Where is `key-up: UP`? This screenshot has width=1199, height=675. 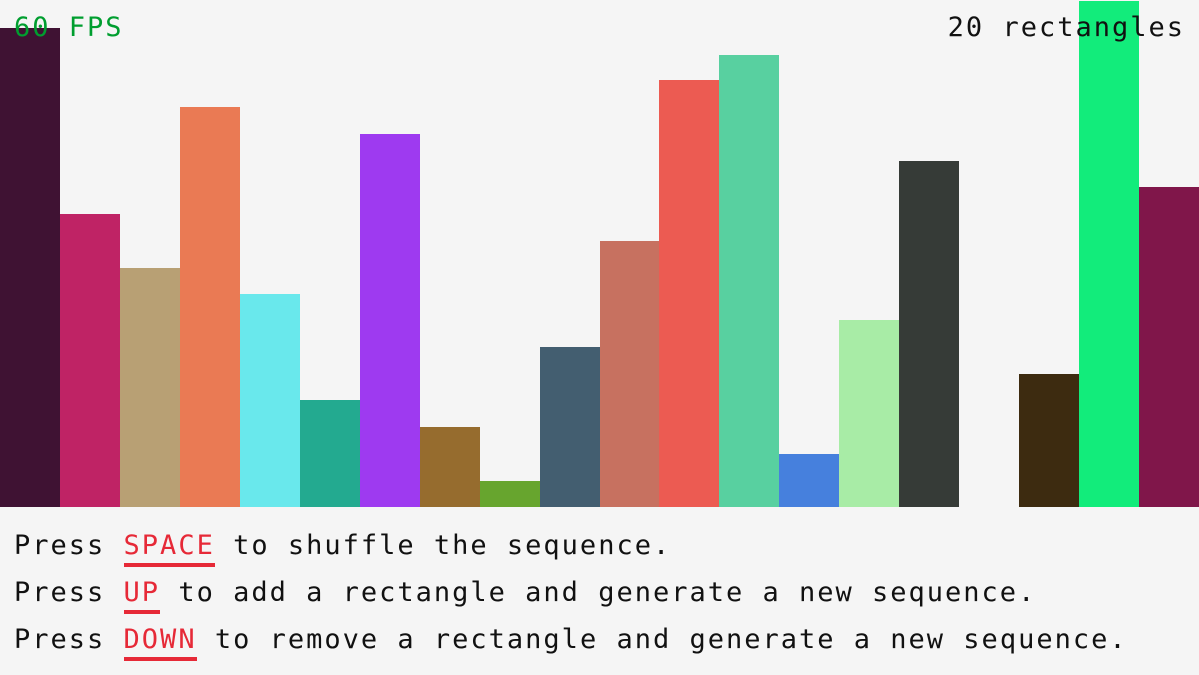 key-up: UP is located at coordinates (142, 595).